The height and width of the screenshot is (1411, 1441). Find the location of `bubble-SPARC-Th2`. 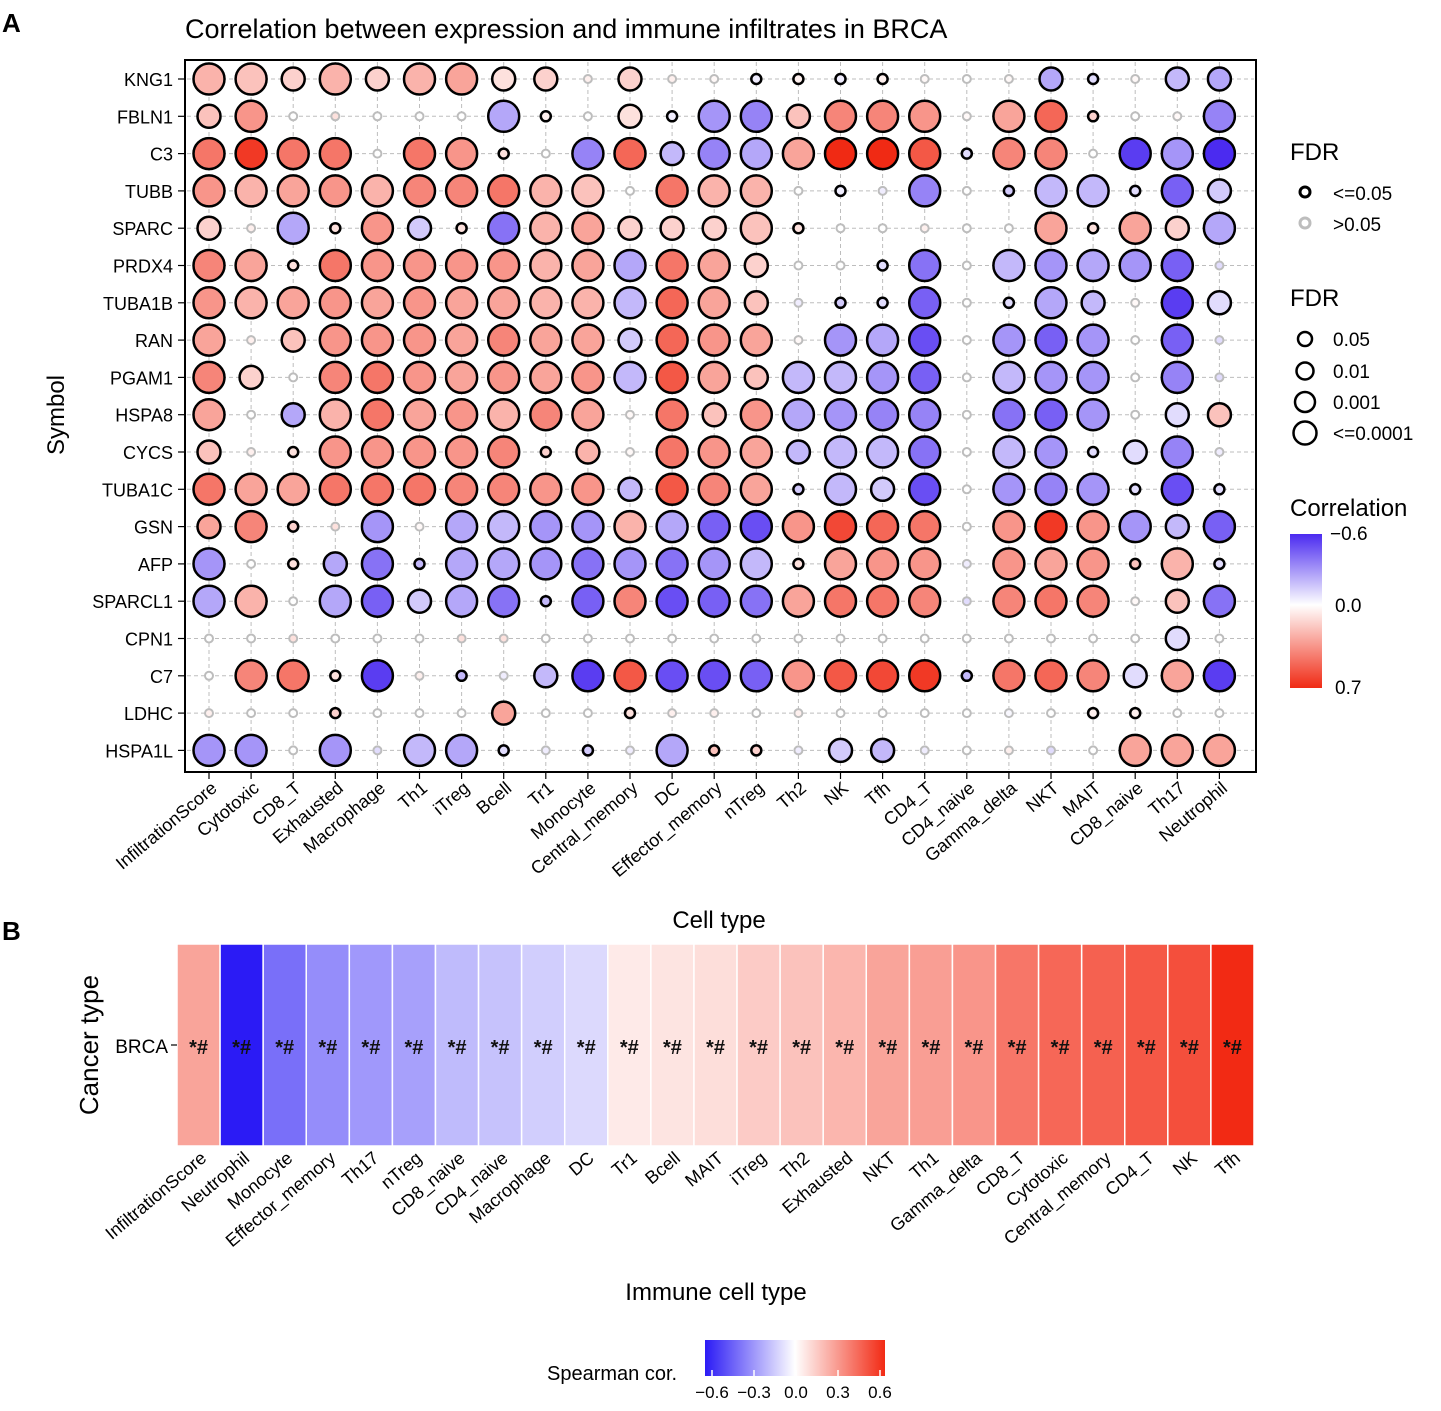

bubble-SPARC-Th2 is located at coordinates (798, 228).